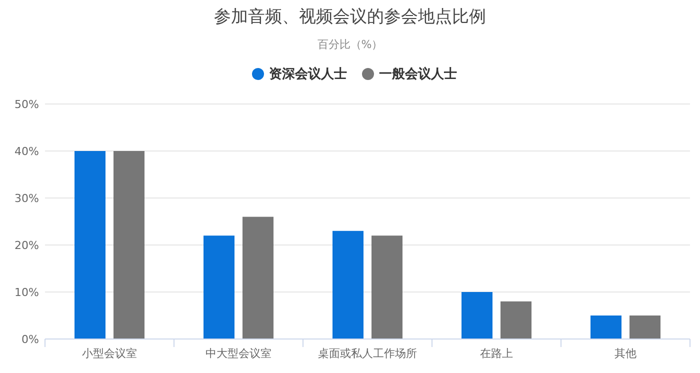  Describe the element at coordinates (109, 353) in the screenshot. I see `x-tick-label: 小型会议室` at that location.